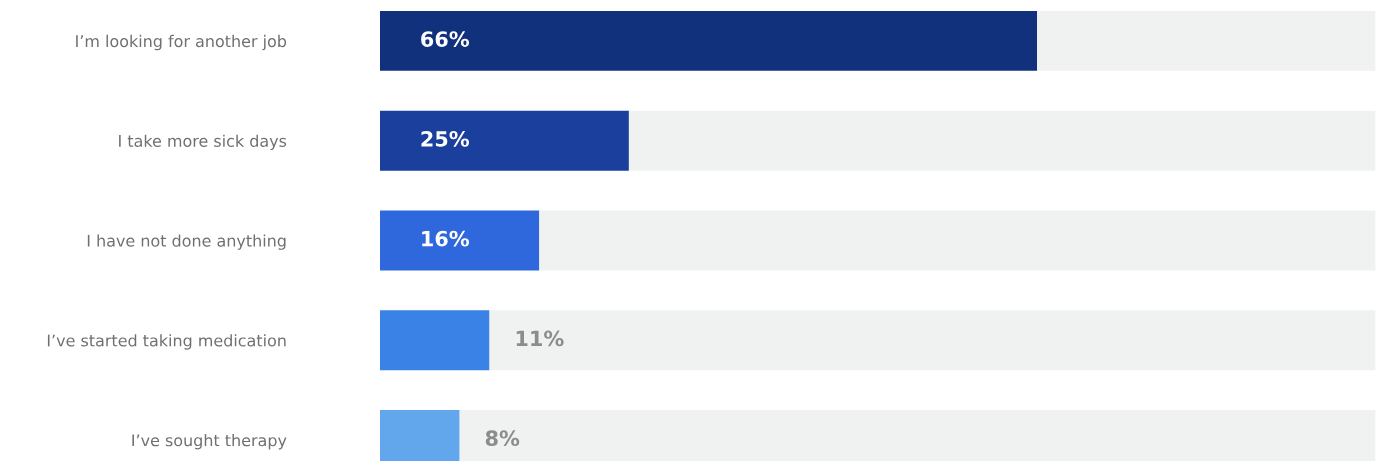 The height and width of the screenshot is (461, 1377). Describe the element at coordinates (209, 441) in the screenshot. I see `y-tick-label: I’ve sought therapy` at that location.